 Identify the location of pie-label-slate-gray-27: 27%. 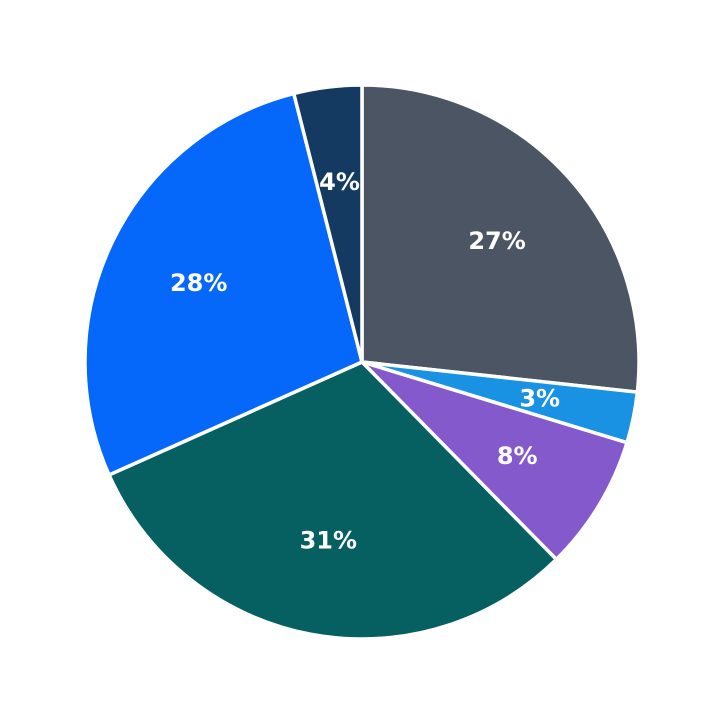
(496, 241).